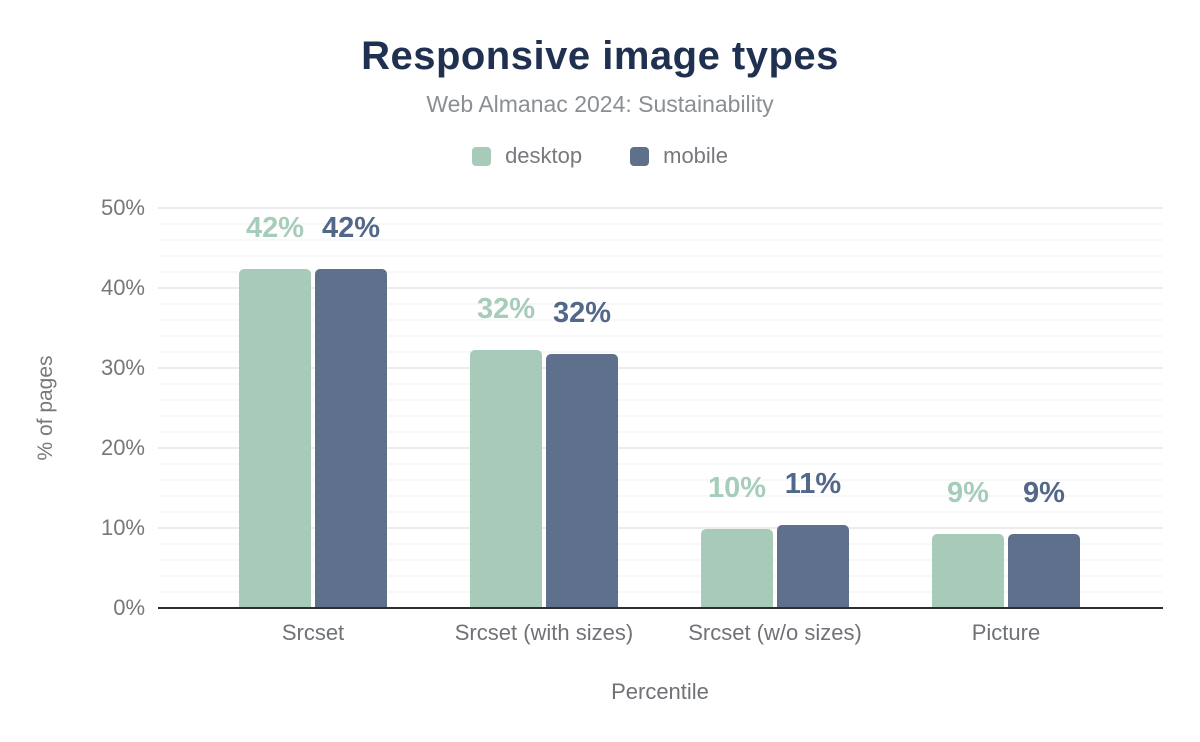 The height and width of the screenshot is (742, 1200). What do you see at coordinates (351, 438) in the screenshot?
I see `bar-mobile-srcset` at bounding box center [351, 438].